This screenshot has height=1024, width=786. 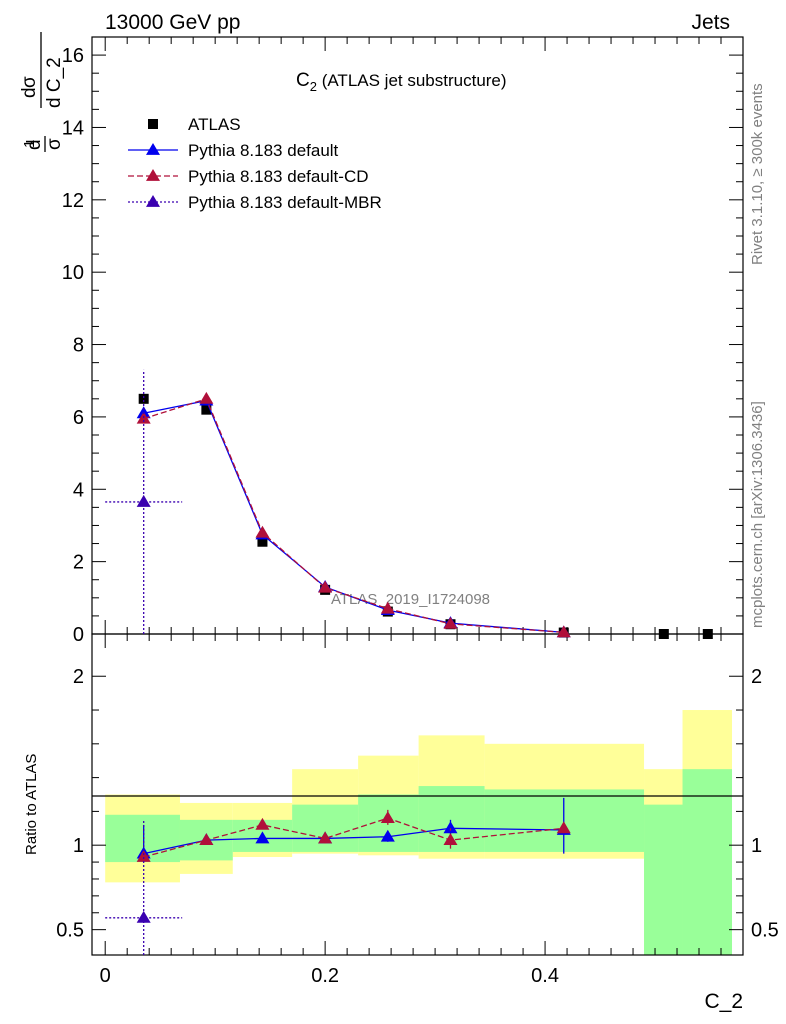 I want to click on plot-title: C2 (ATLAS jet substructure), so click(x=401, y=82).